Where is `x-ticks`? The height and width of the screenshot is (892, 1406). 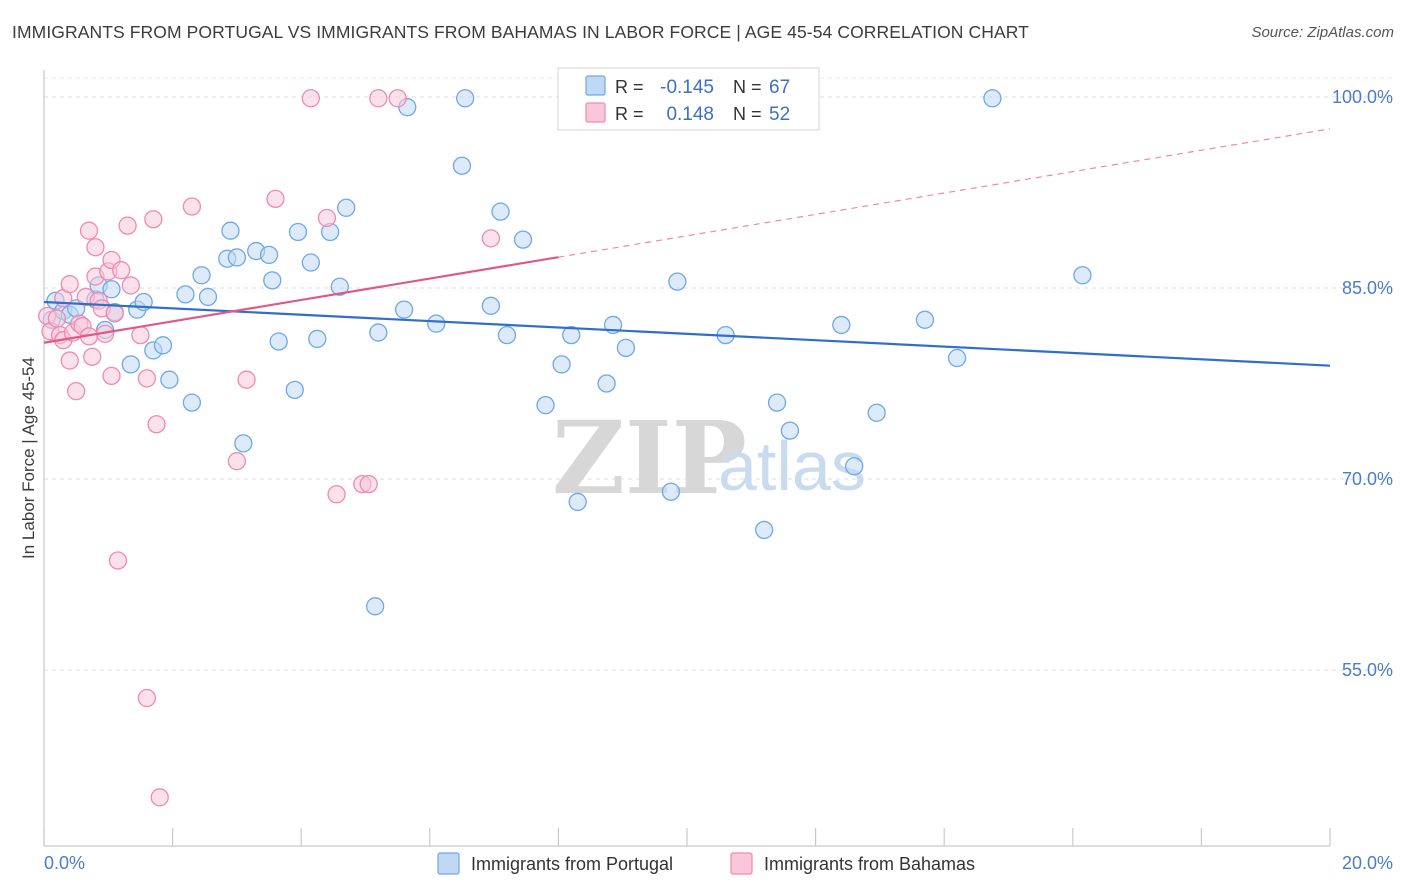
x-ticks is located at coordinates (687, 837).